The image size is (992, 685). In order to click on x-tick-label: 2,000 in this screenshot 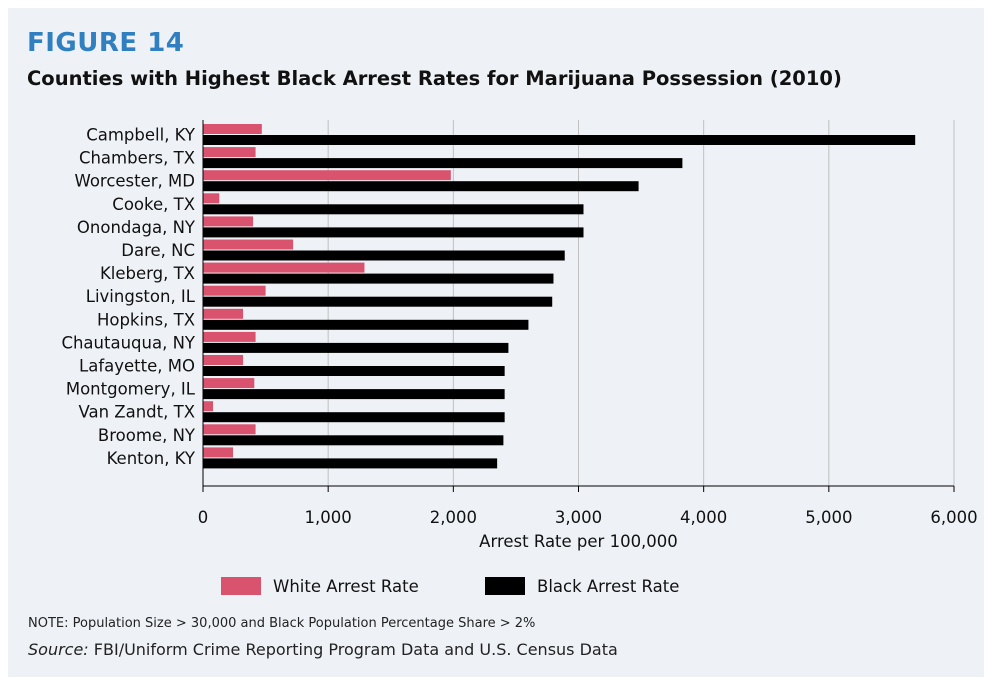, I will do `click(453, 517)`.